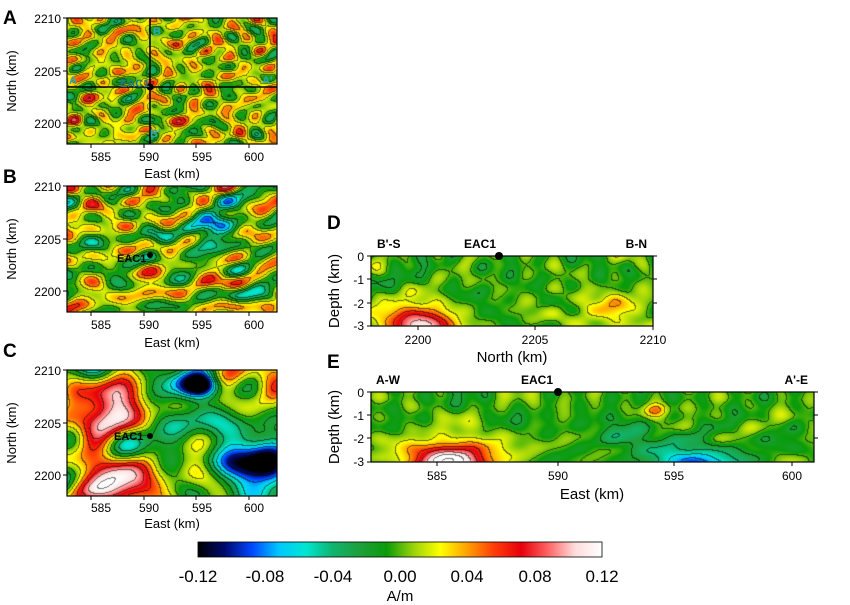 Image resolution: width=850 pixels, height=605 pixels. I want to click on well-label-b: EAC1, so click(131, 259).